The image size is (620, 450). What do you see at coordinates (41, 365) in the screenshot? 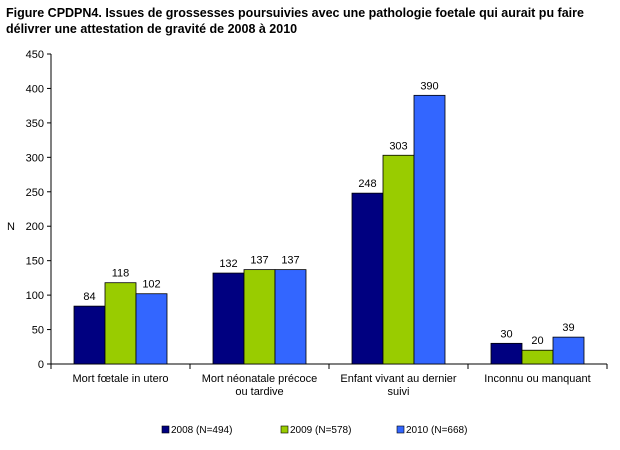
I see `y-tick-label: 0` at bounding box center [41, 365].